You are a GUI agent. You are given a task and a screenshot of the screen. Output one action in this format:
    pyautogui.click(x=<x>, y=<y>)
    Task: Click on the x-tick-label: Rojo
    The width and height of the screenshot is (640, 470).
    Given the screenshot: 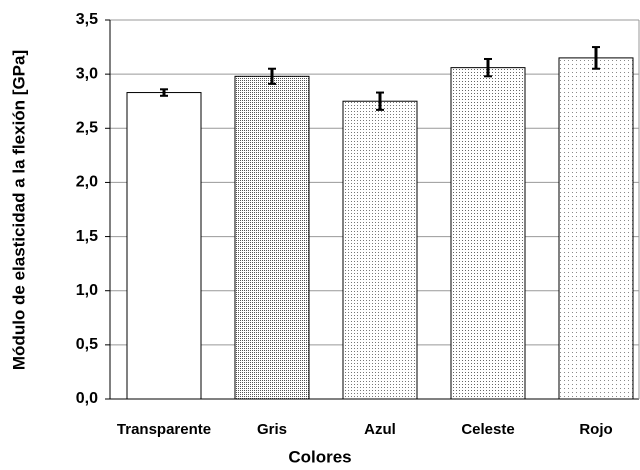 What is the action you would take?
    pyautogui.click(x=595, y=429)
    